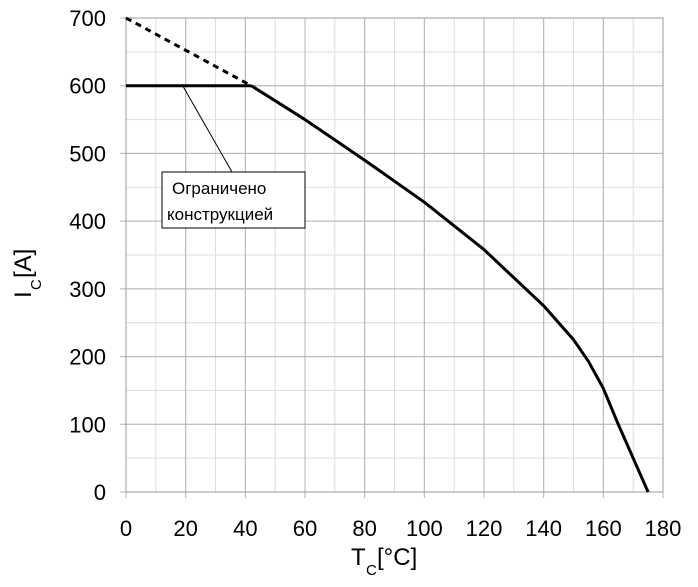 The width and height of the screenshot is (698, 587). I want to click on y-axis-title-unit: [A], so click(23, 263).